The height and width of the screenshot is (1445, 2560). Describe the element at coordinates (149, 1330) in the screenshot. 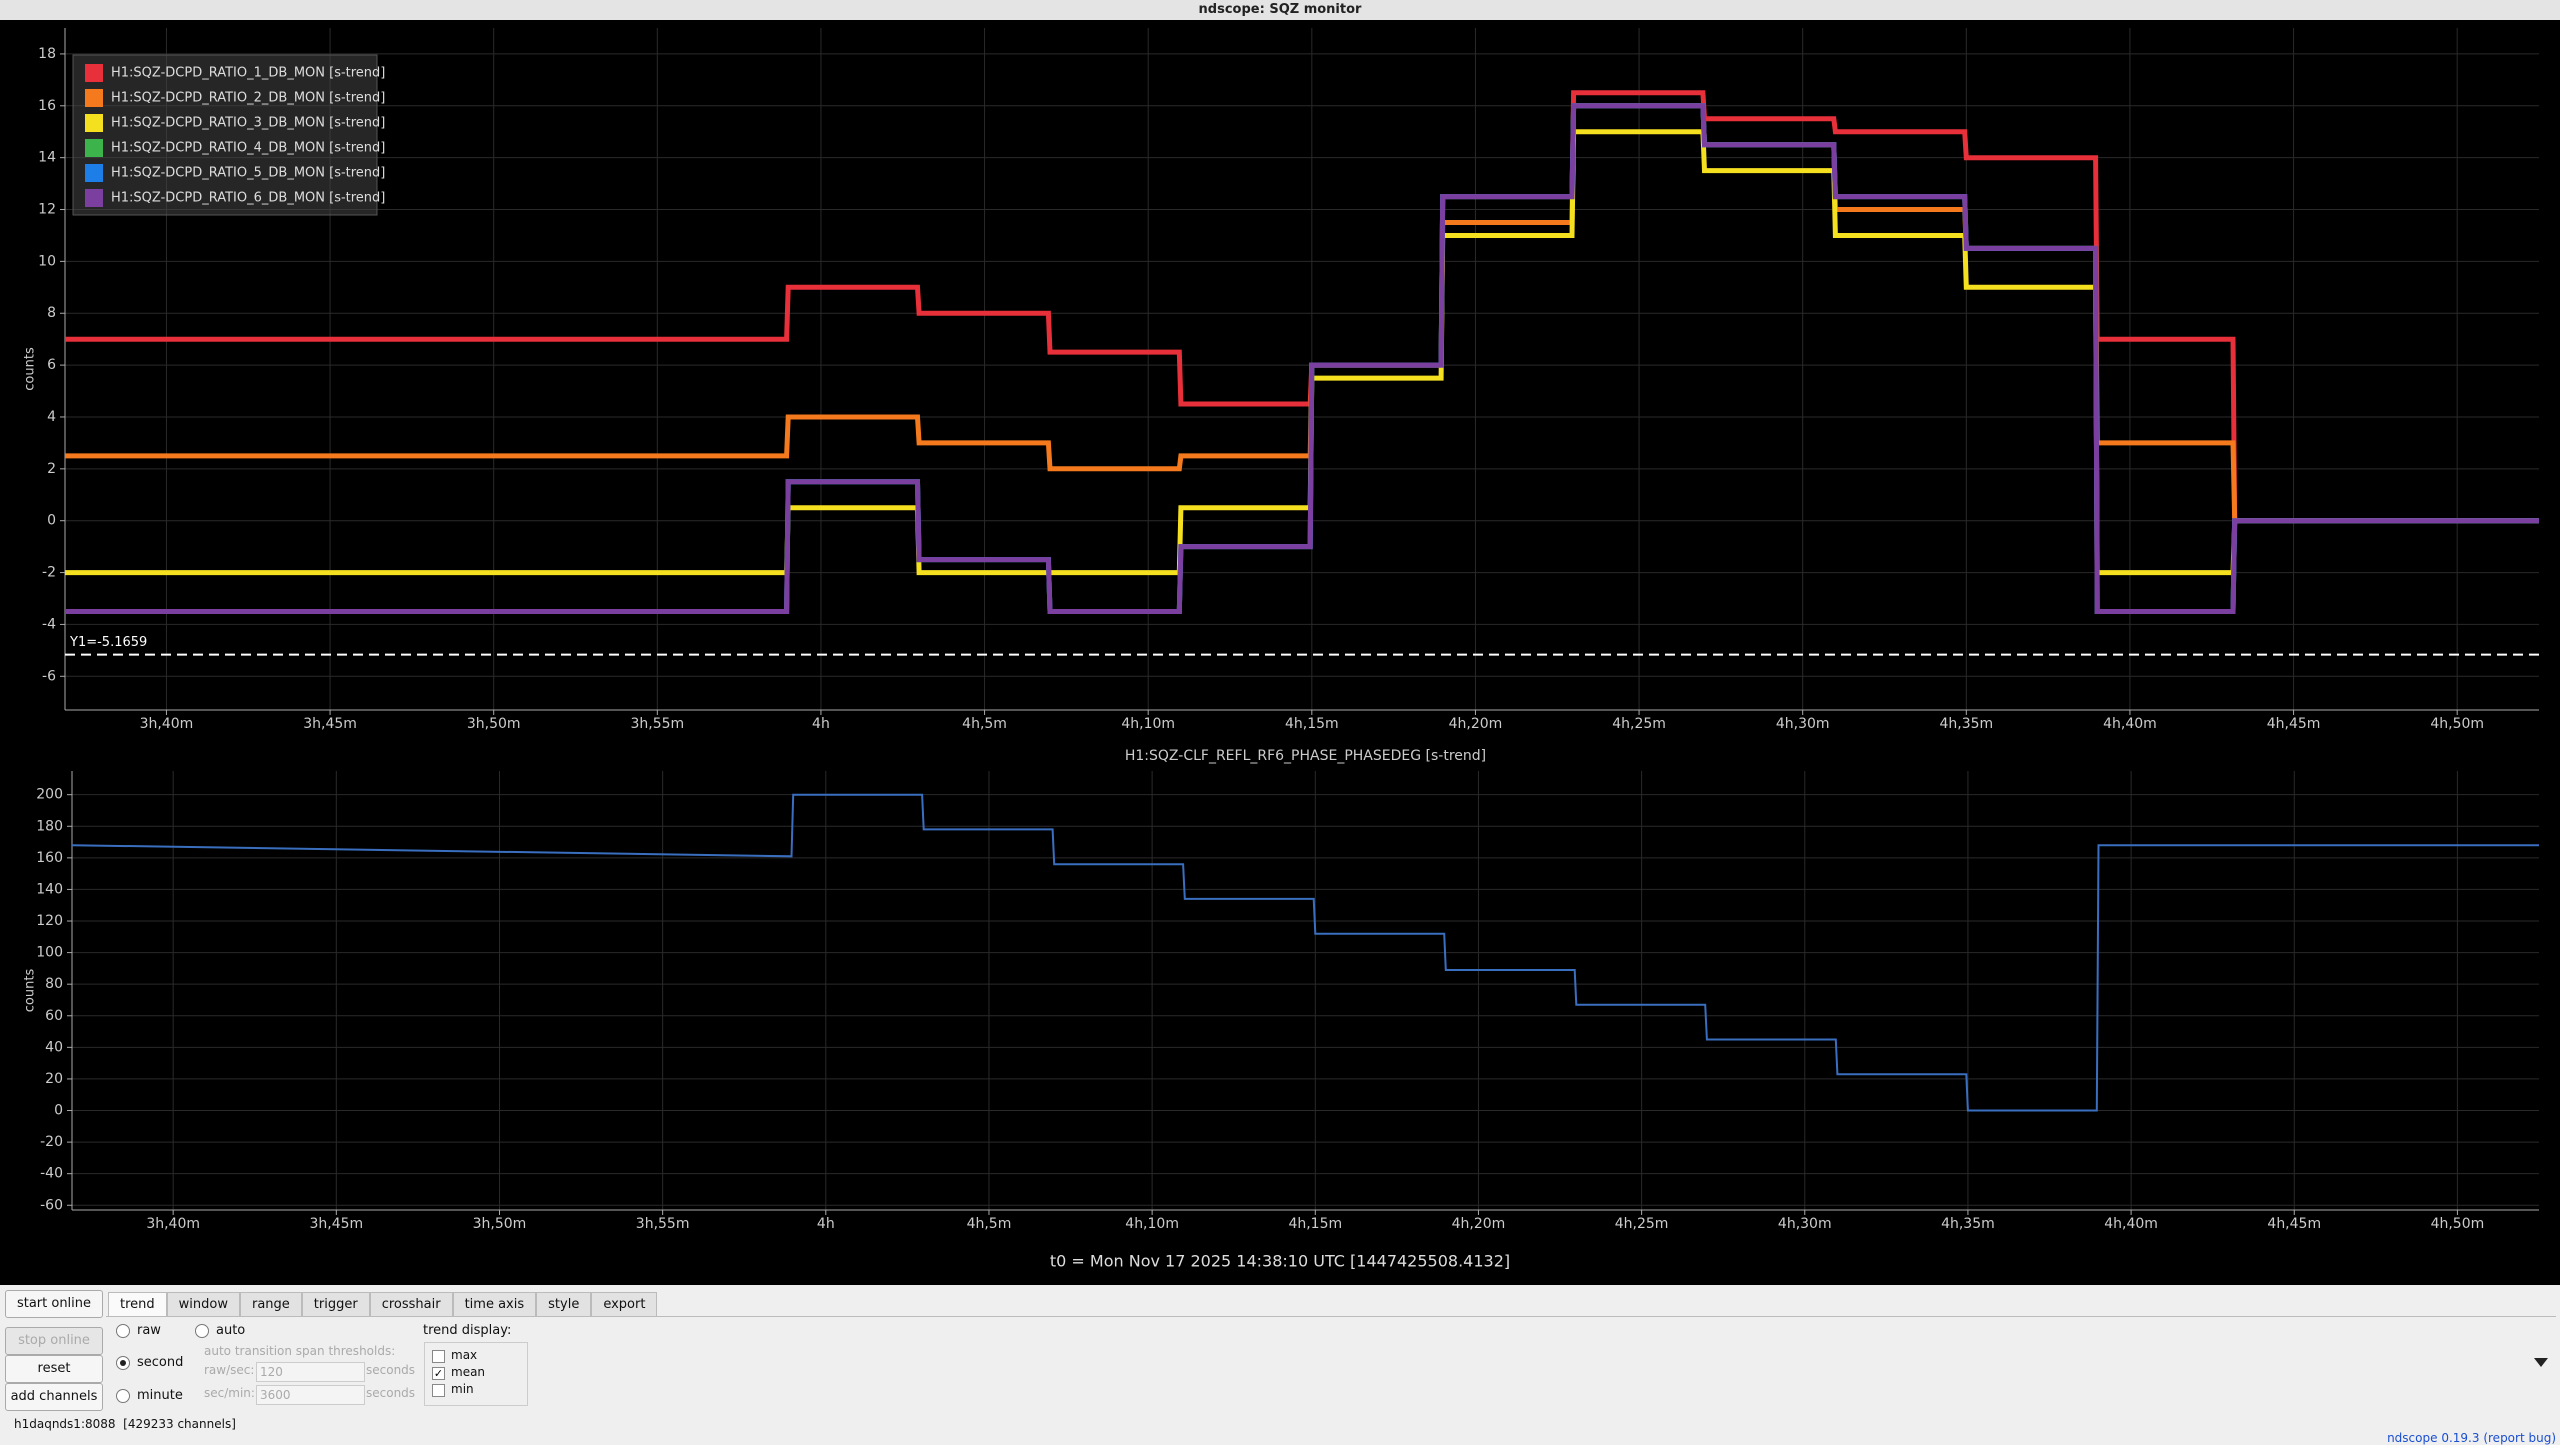

I see `radio-label: raw` at that location.